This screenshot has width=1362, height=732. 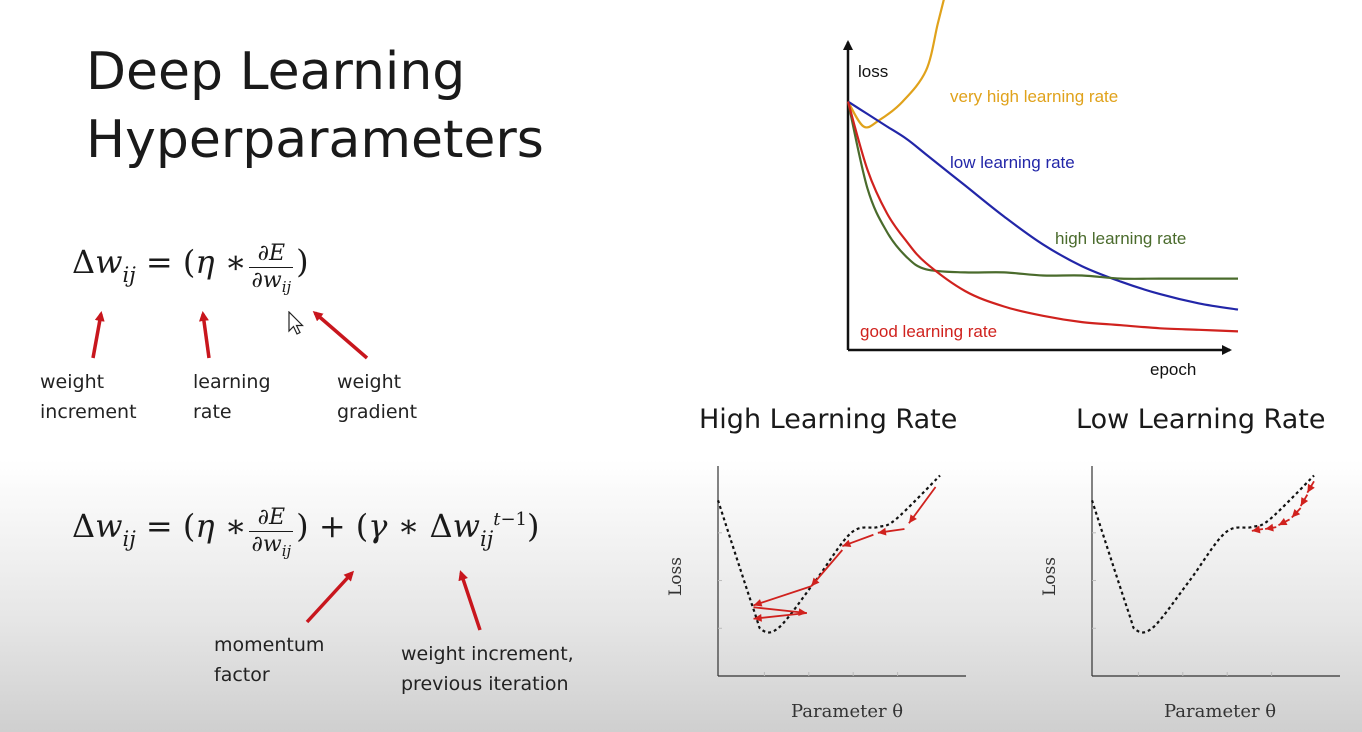 What do you see at coordinates (204, 335) in the screenshot?
I see `arrow-learning-rate` at bounding box center [204, 335].